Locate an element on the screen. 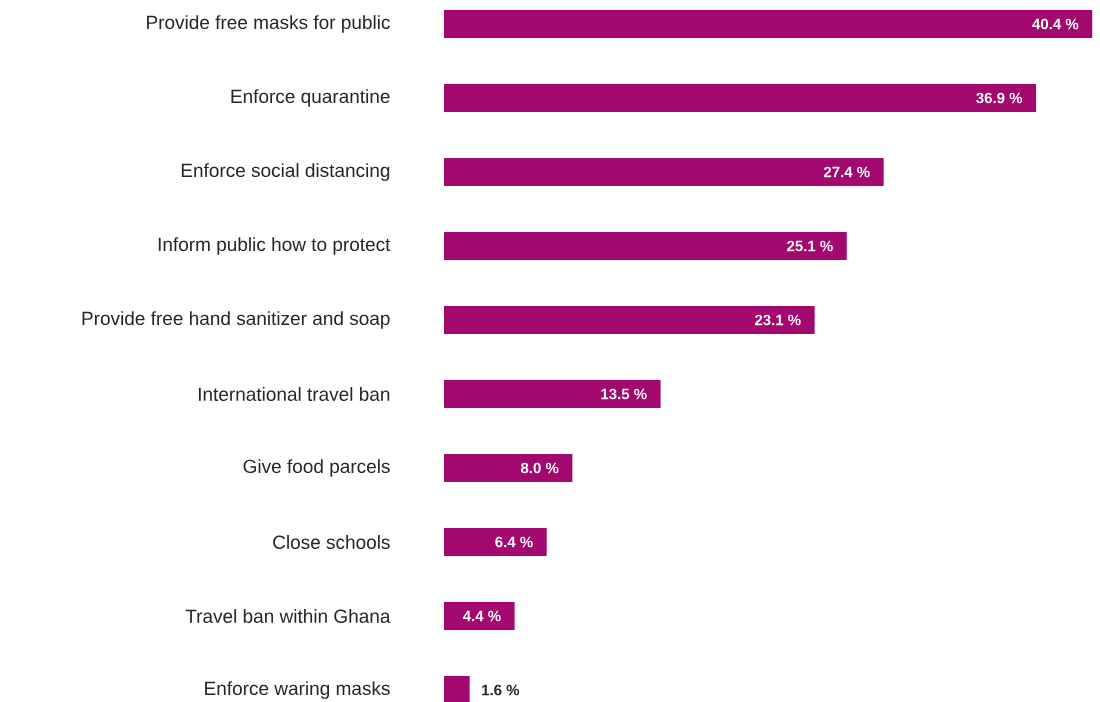 The image size is (1100, 702). y-tick-label: Provide free masks for public is located at coordinates (268, 24).